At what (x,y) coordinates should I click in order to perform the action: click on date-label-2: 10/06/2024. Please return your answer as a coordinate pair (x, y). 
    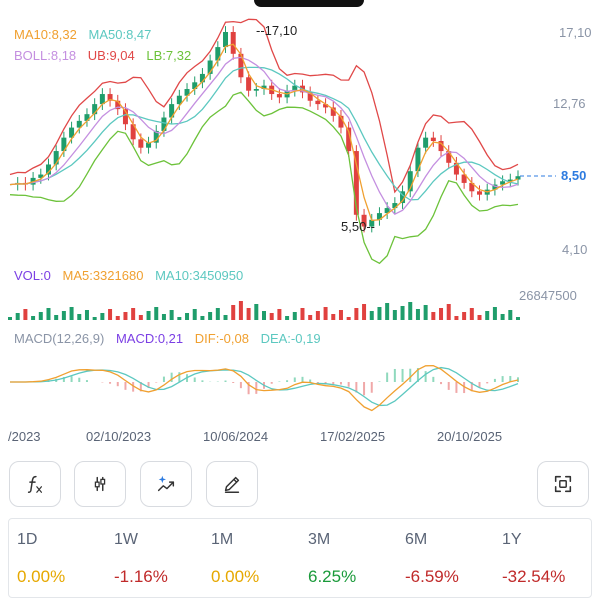
    Looking at the image, I should click on (236, 436).